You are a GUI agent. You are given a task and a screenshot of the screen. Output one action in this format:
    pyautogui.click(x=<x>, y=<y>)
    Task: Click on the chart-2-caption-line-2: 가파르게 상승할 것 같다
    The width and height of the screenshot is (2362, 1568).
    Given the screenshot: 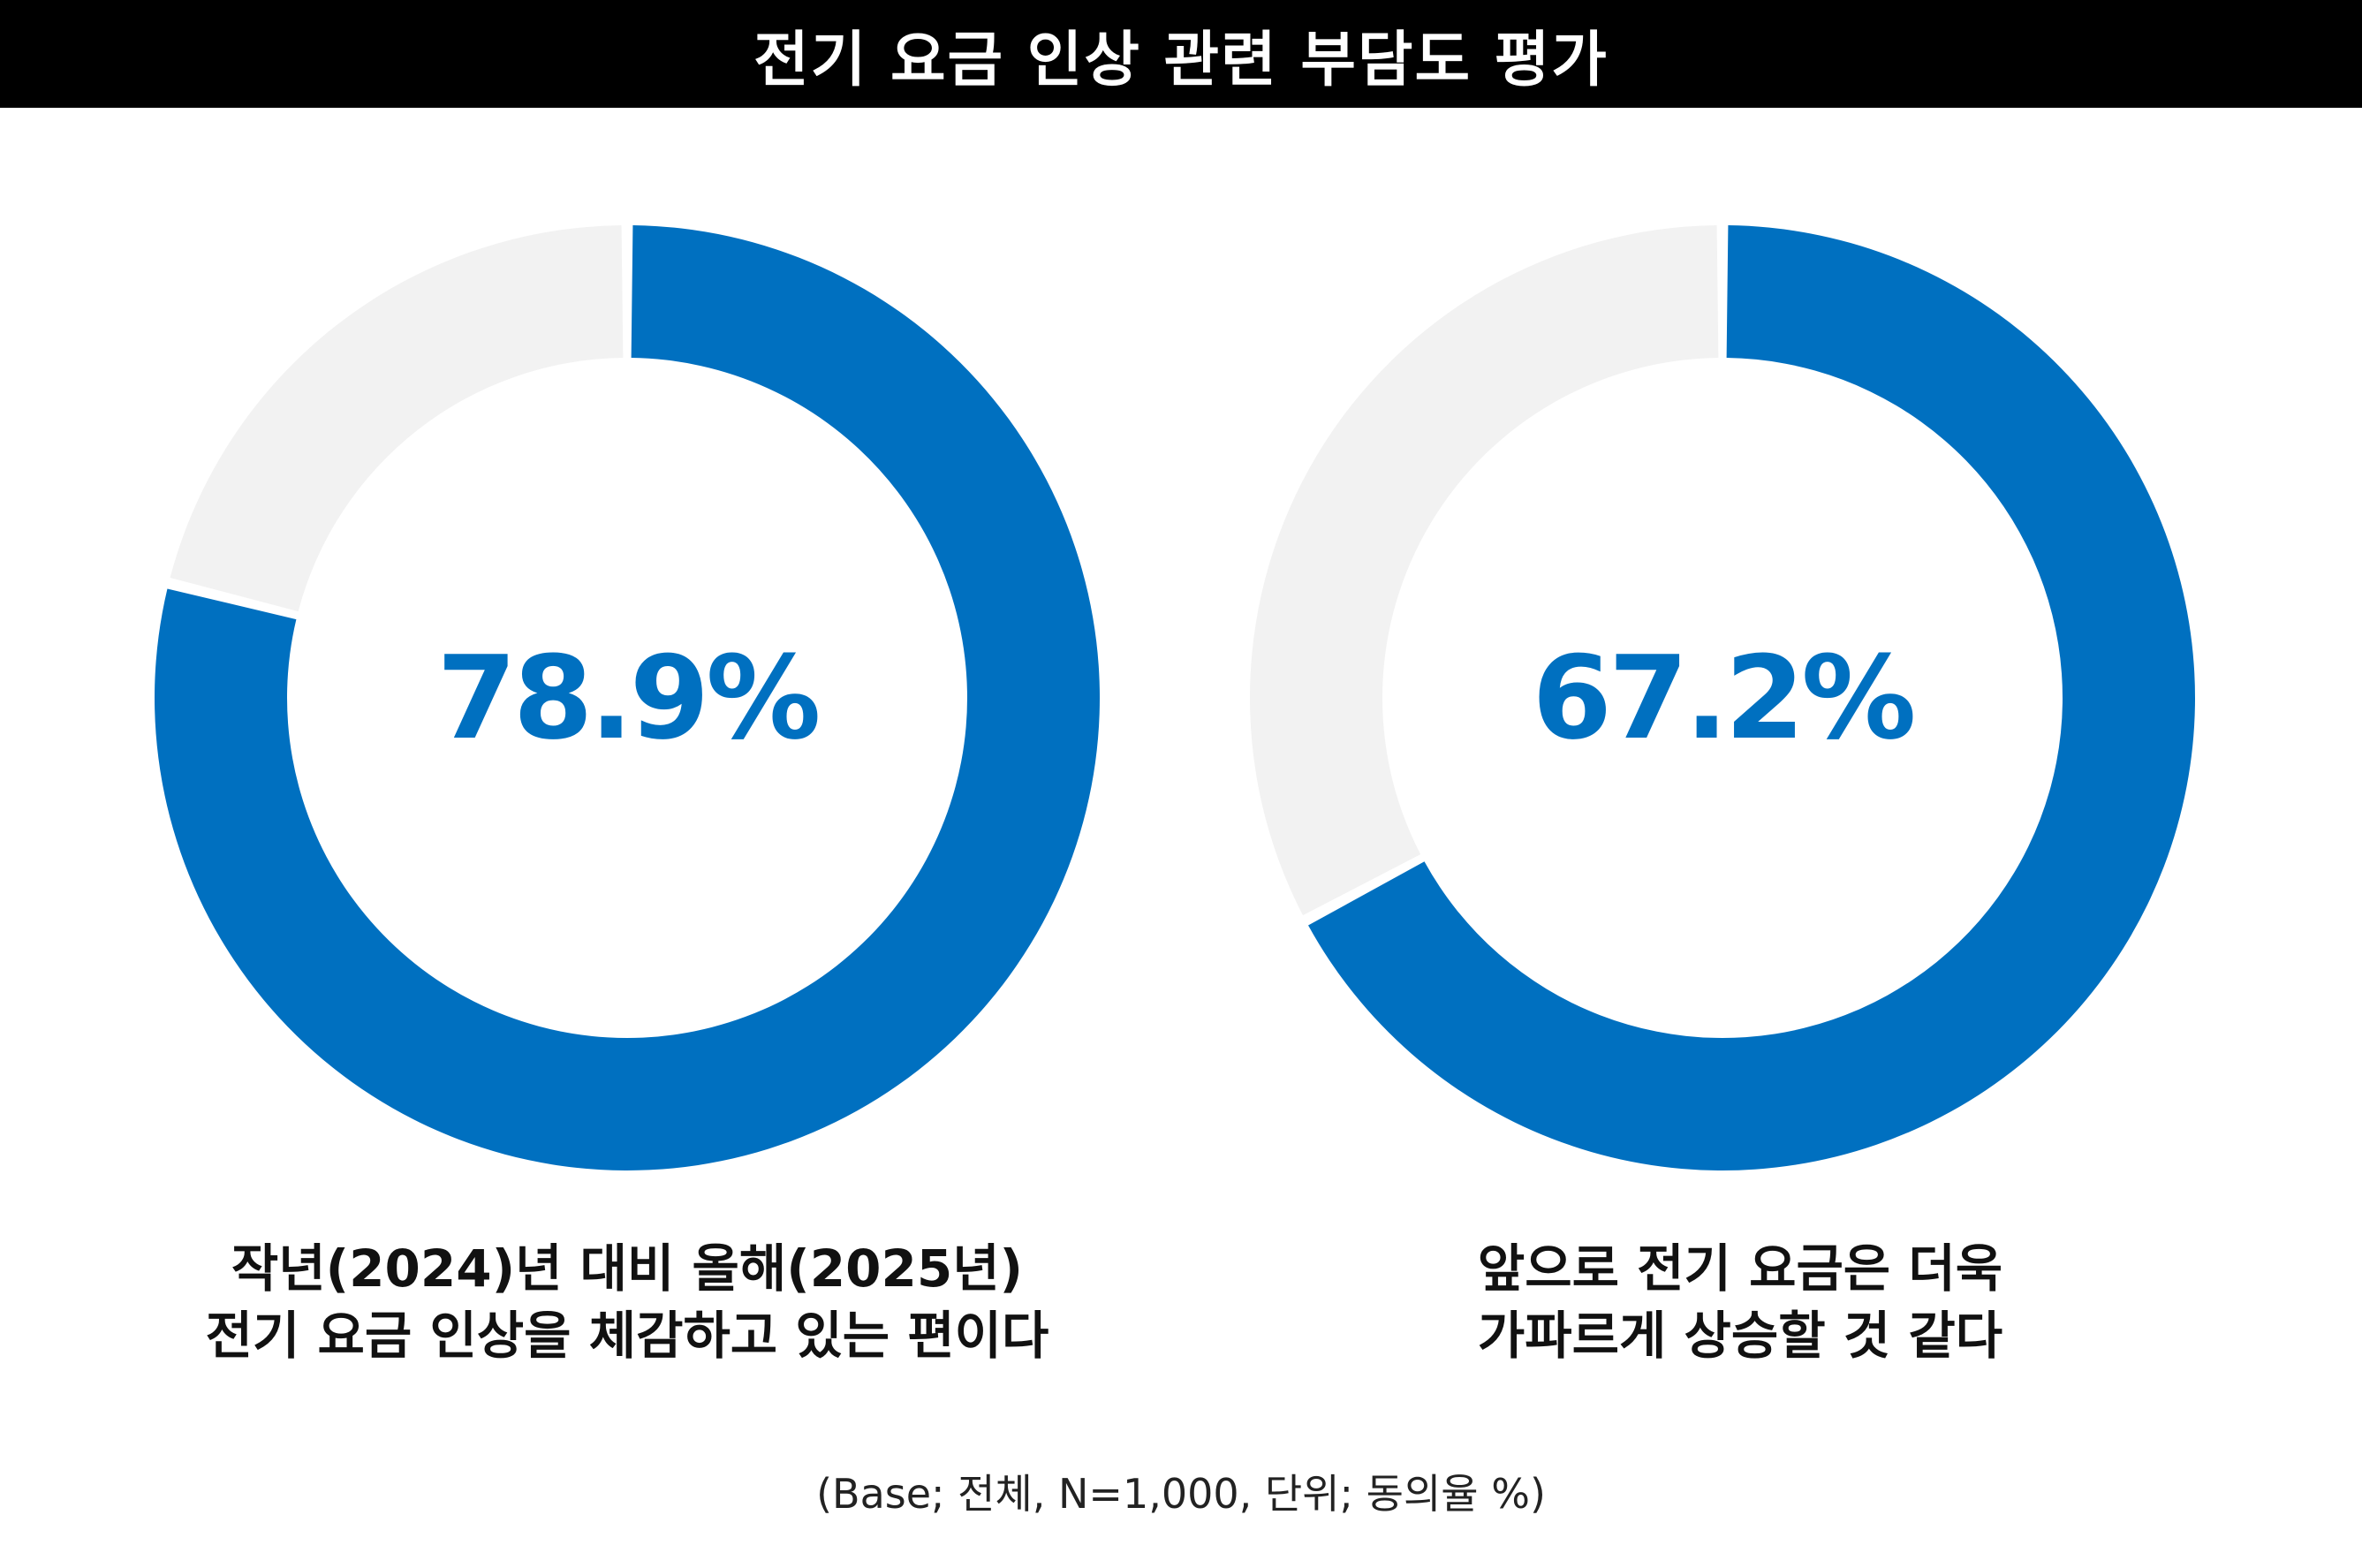 What is the action you would take?
    pyautogui.click(x=1740, y=1336)
    